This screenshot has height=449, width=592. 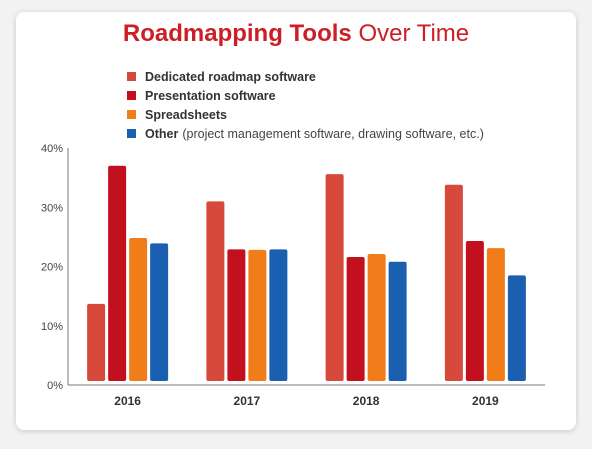 What do you see at coordinates (186, 114) in the screenshot?
I see `legend-label: Spreadsheets` at bounding box center [186, 114].